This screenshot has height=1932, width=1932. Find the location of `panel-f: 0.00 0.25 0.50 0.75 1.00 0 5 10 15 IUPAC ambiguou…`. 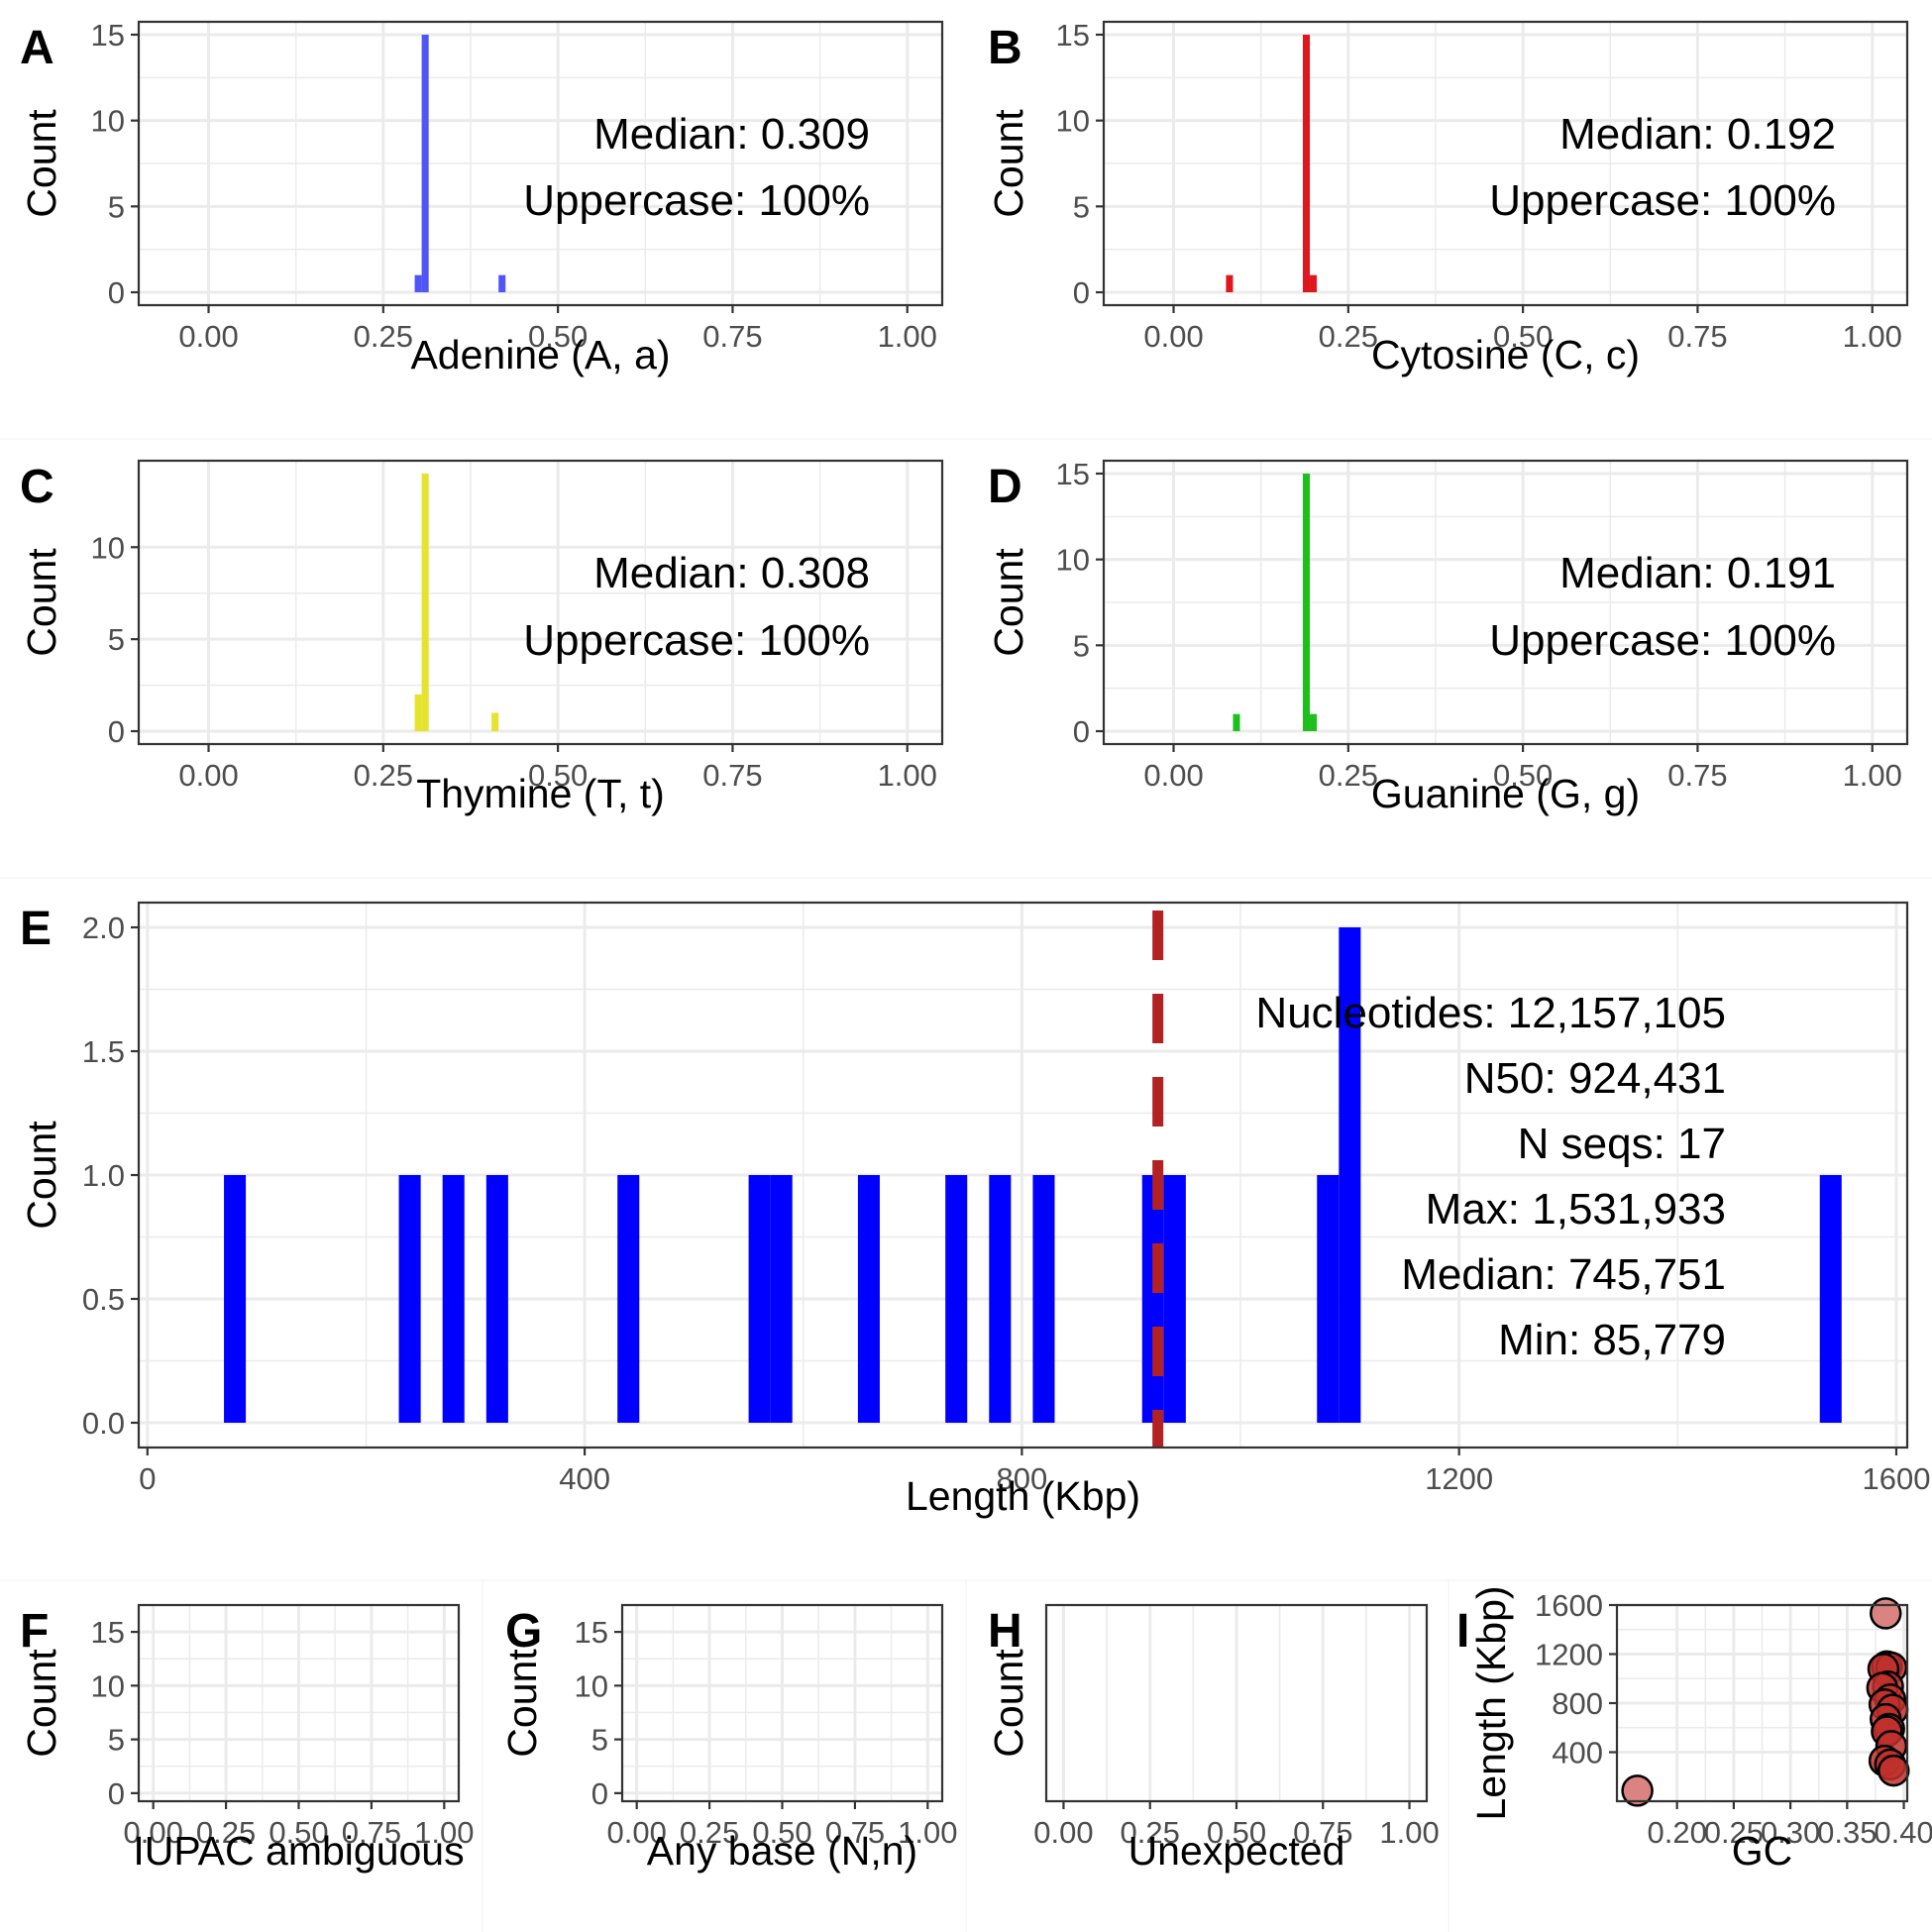

panel-f: 0.00 0.25 0.50 0.75 1.00 0 5 10 15 IUPAC ambiguou… is located at coordinates (246, 1739).